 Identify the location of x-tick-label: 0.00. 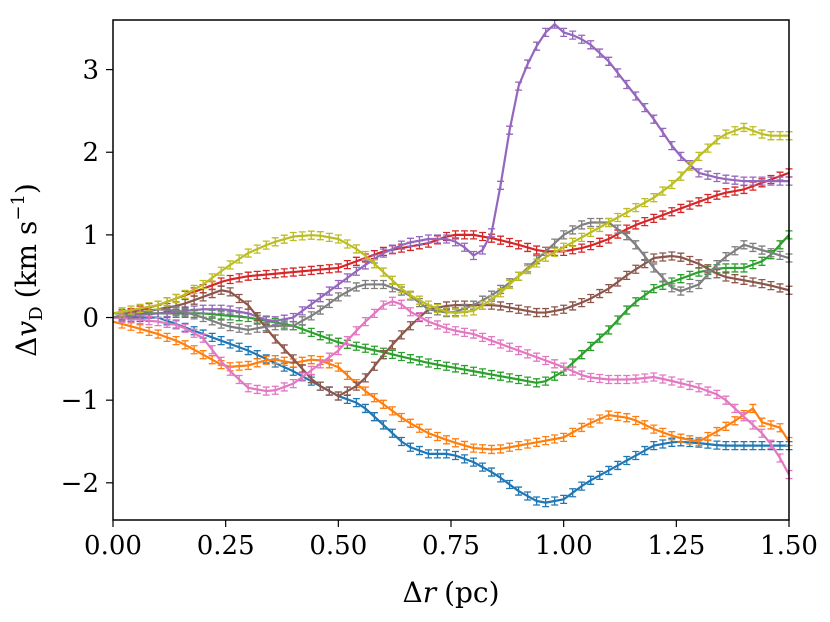
(113, 546).